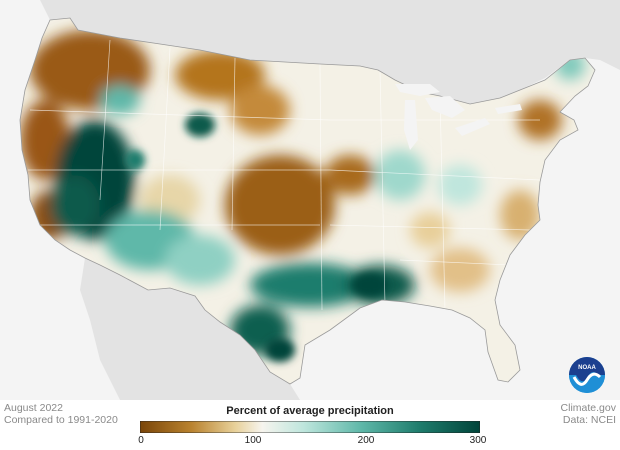  I want to click on svg-text: NOAA, so click(587, 368).